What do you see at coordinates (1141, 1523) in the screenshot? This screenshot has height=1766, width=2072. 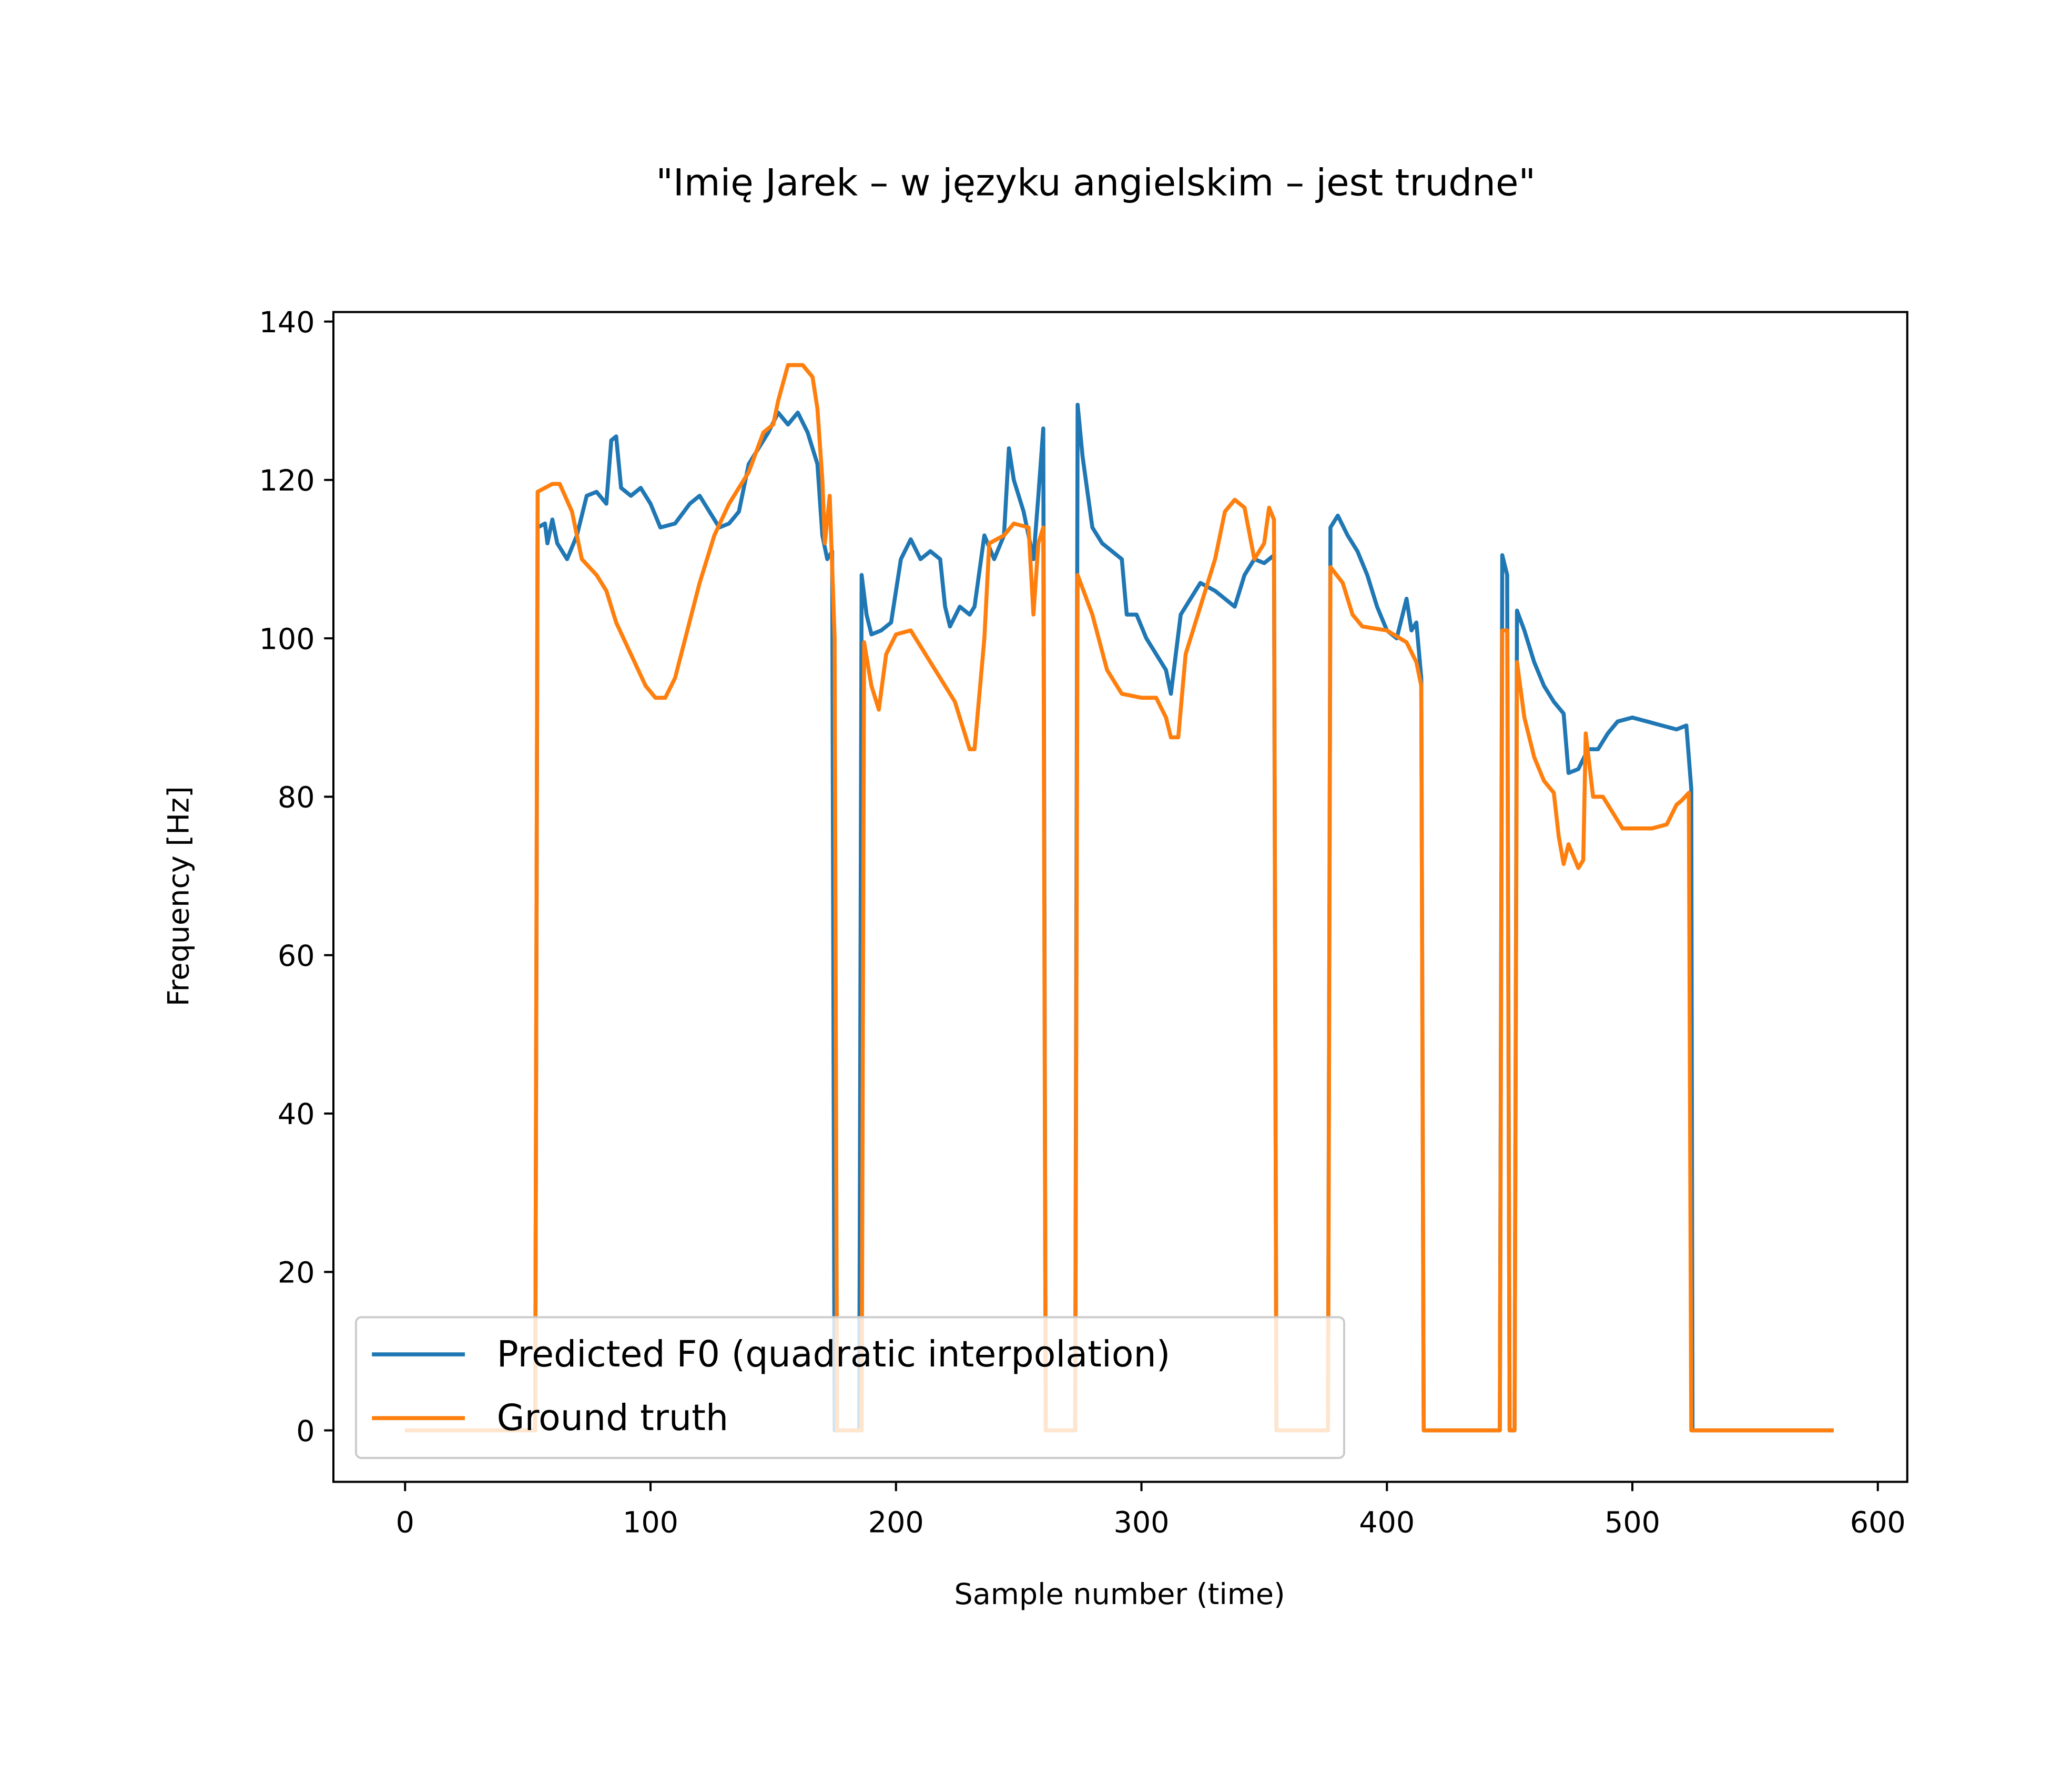 I see `x-tick-label: 300` at bounding box center [1141, 1523].